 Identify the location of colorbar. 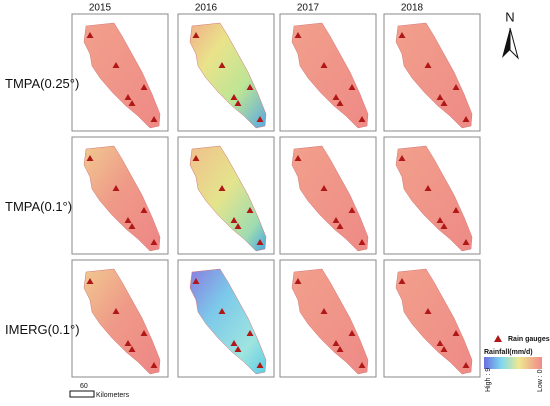
(513, 363).